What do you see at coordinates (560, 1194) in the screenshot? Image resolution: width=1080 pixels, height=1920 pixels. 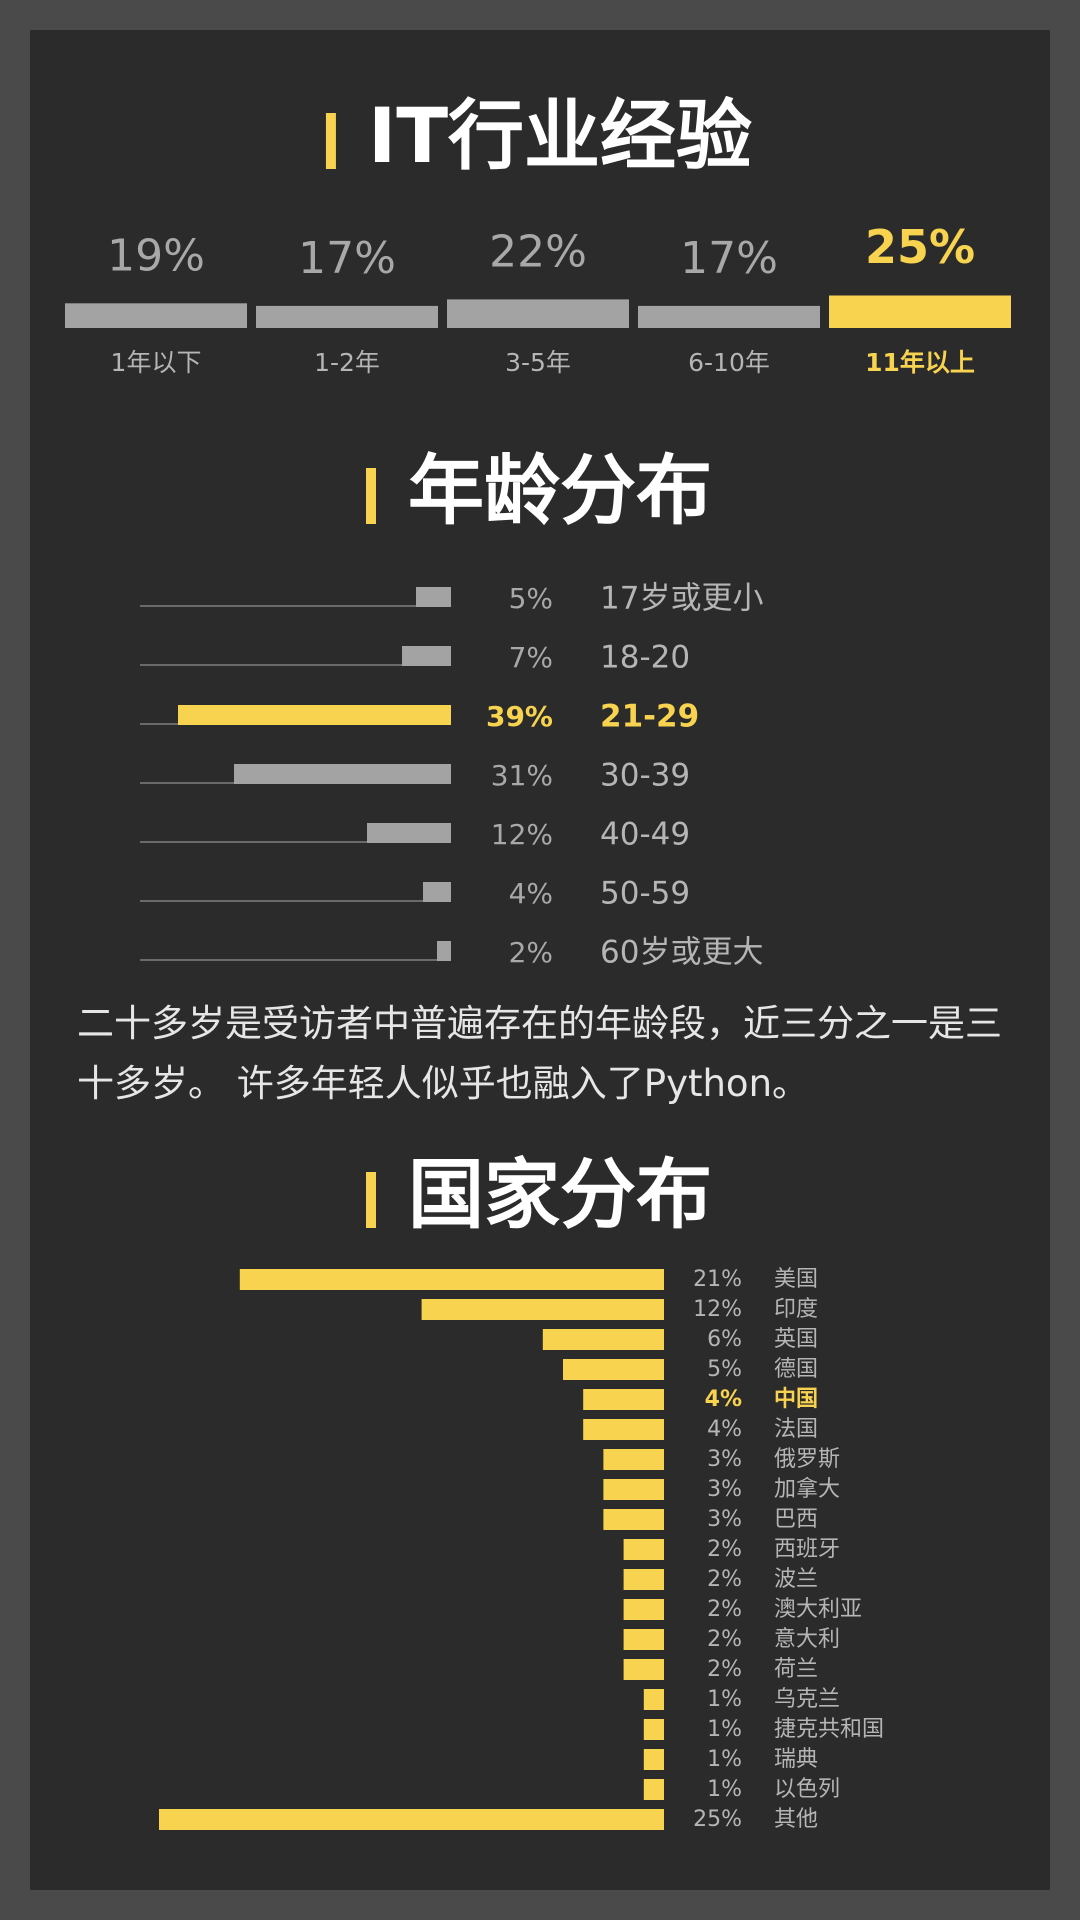 I see `chart-title: 国家分布` at bounding box center [560, 1194].